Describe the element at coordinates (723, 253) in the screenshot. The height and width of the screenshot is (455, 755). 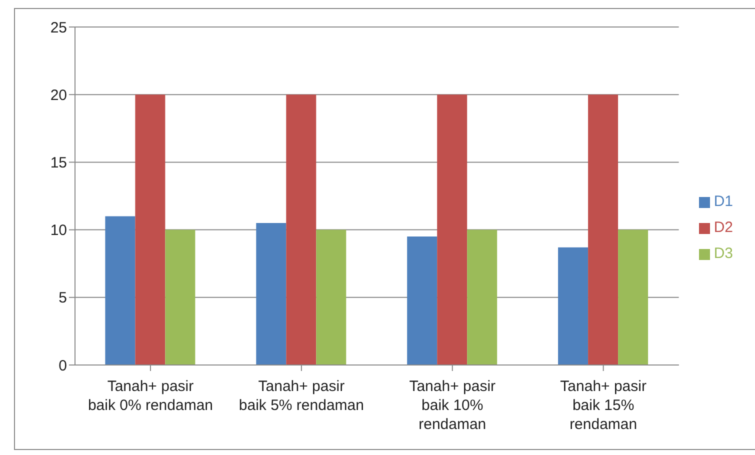
I see `legend-label: D3` at that location.